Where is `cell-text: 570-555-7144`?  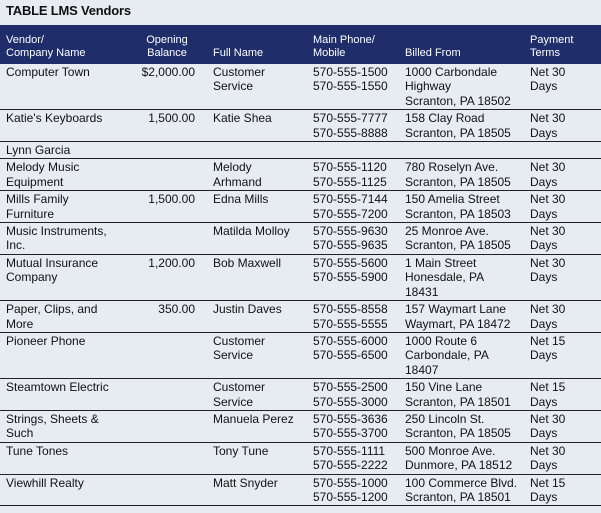 cell-text: 570-555-7144 is located at coordinates (350, 199).